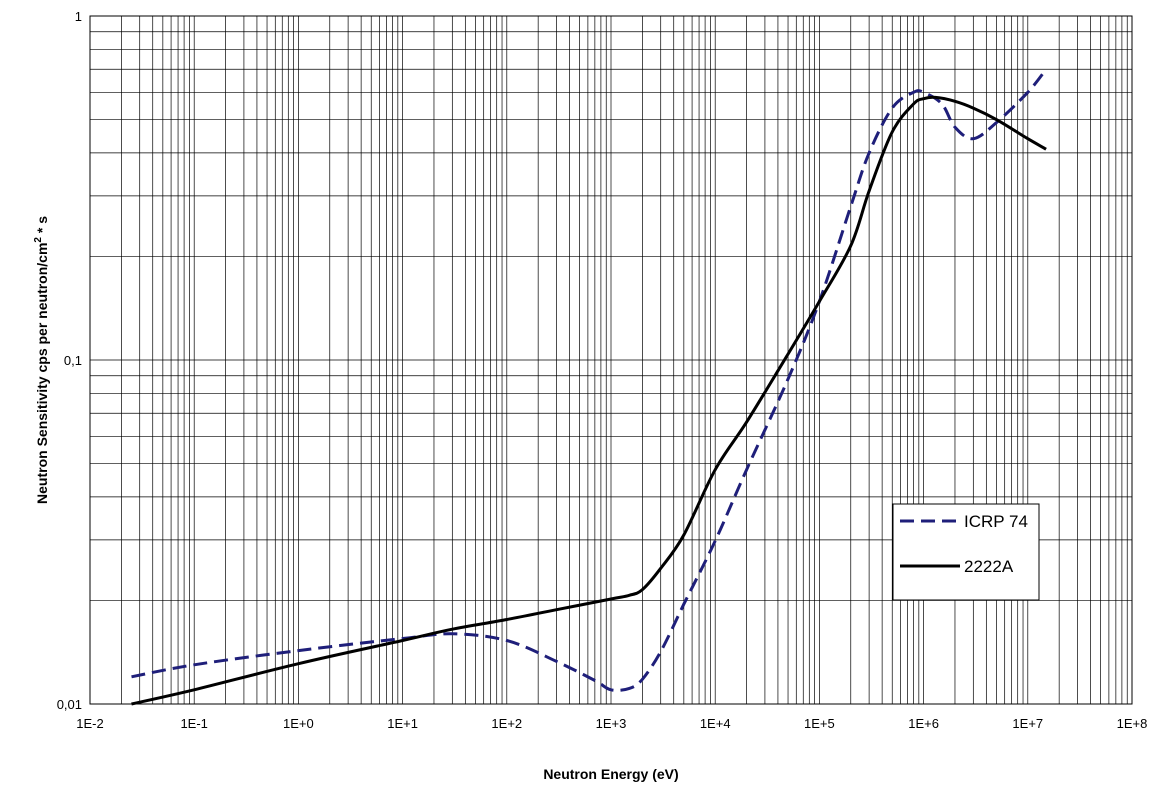  I want to click on y-tick-label: 1, so click(78, 16).